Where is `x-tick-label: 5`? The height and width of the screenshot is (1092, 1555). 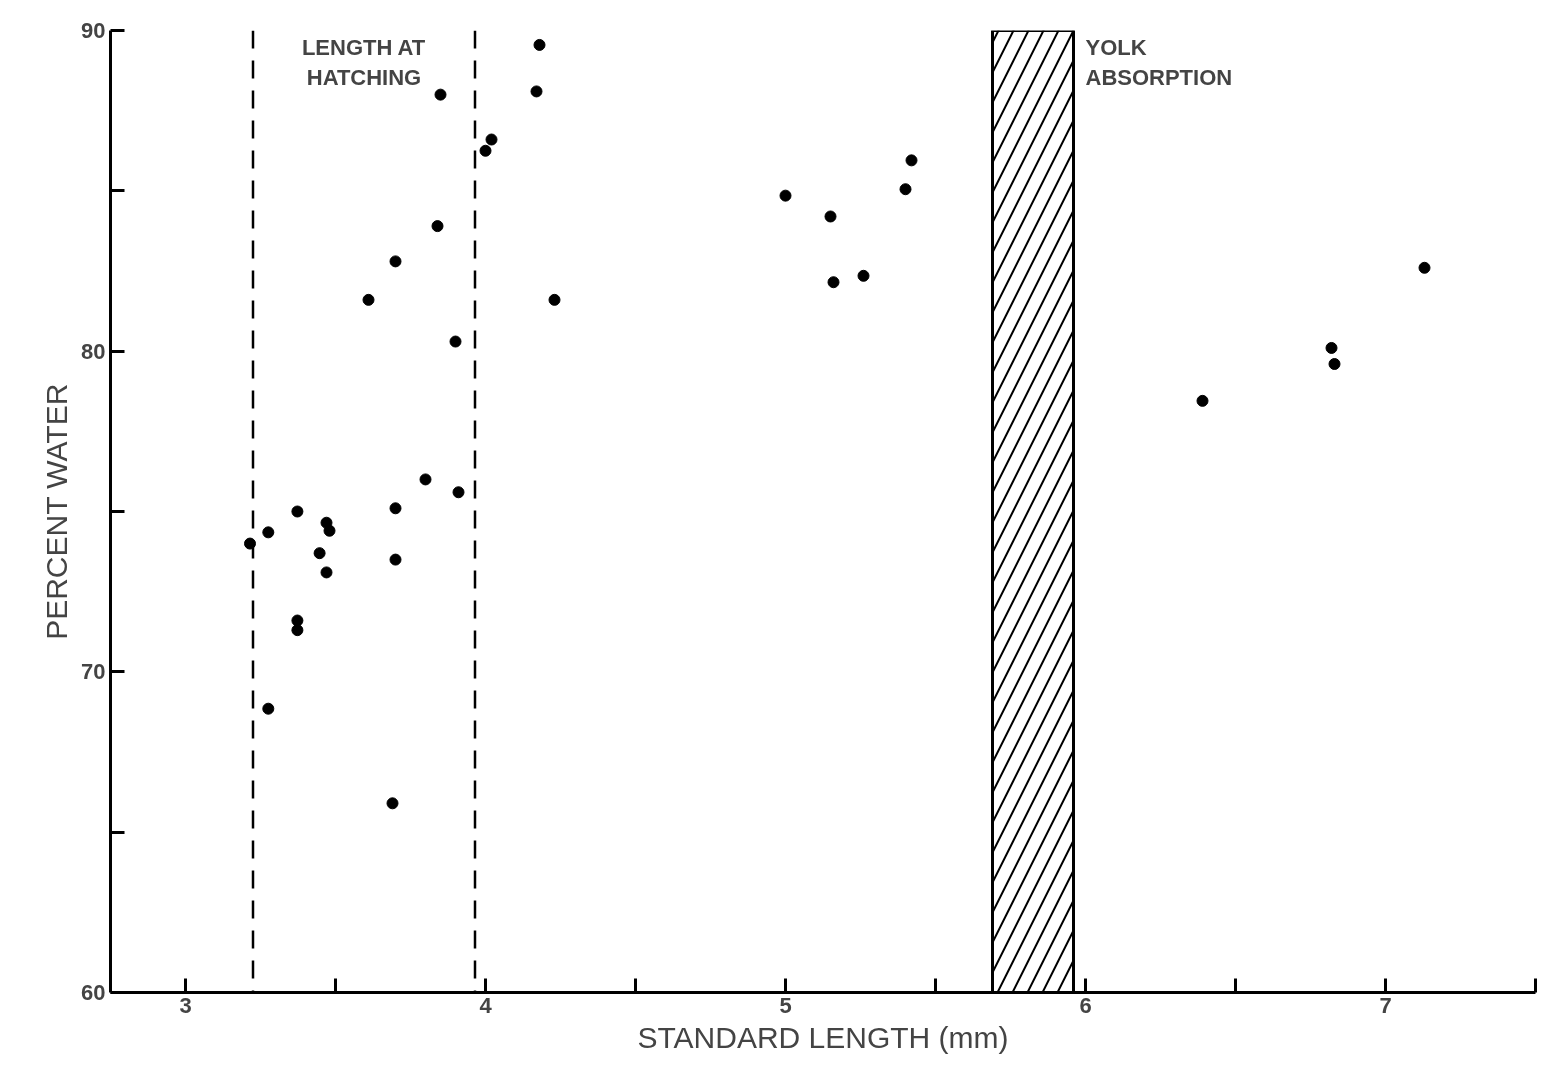
x-tick-label: 5 is located at coordinates (785, 1005).